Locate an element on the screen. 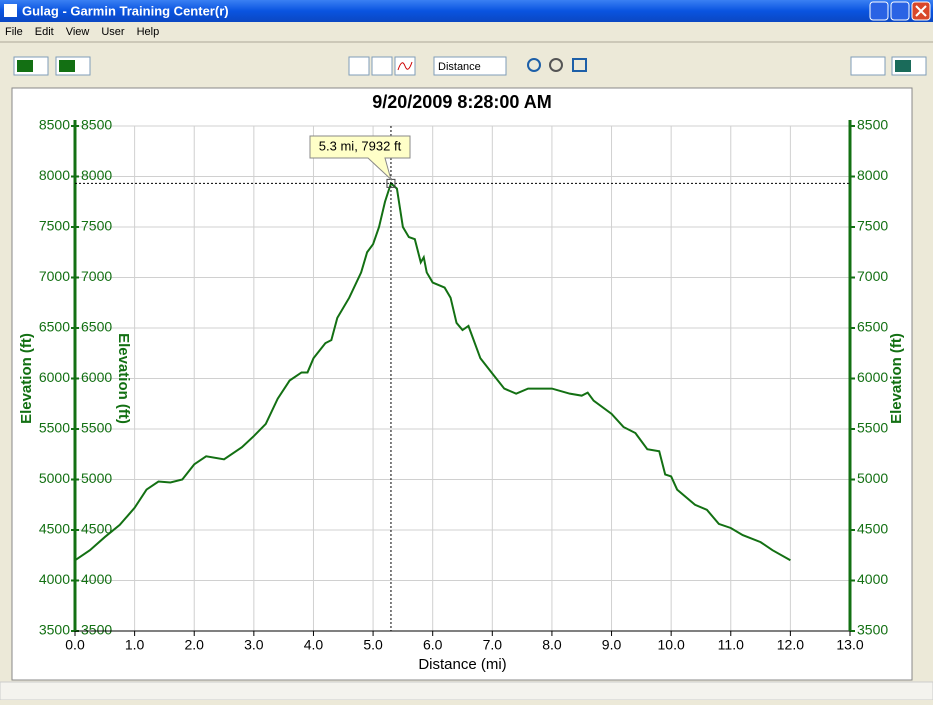  y2-tick-label: 4500 is located at coordinates (872, 529).